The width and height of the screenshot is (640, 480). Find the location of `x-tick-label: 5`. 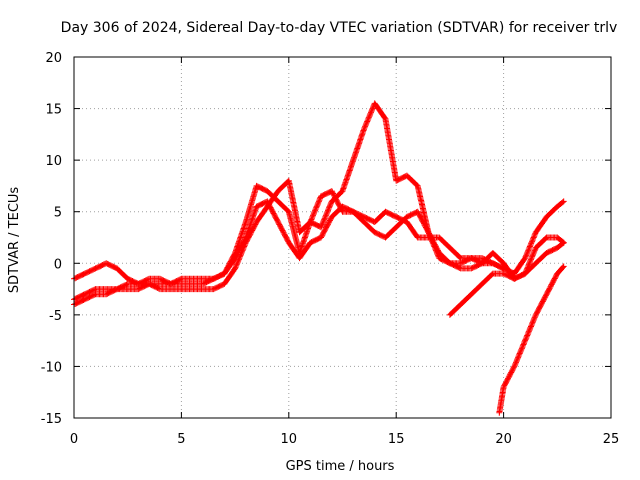

x-tick-label: 5 is located at coordinates (181, 439).